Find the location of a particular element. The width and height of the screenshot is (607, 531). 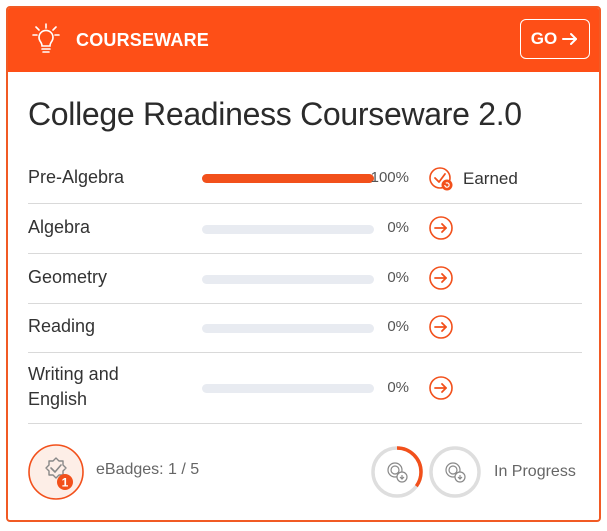

course-row-writing-and-english: Writing and English 0% is located at coordinates (305, 388).